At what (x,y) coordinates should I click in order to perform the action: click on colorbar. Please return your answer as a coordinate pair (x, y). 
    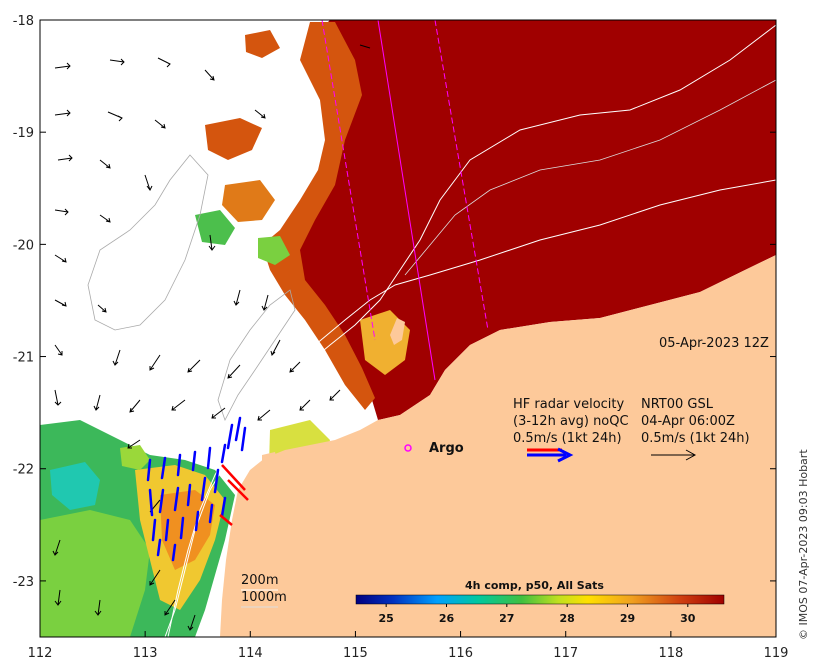
    Looking at the image, I should click on (540, 599).